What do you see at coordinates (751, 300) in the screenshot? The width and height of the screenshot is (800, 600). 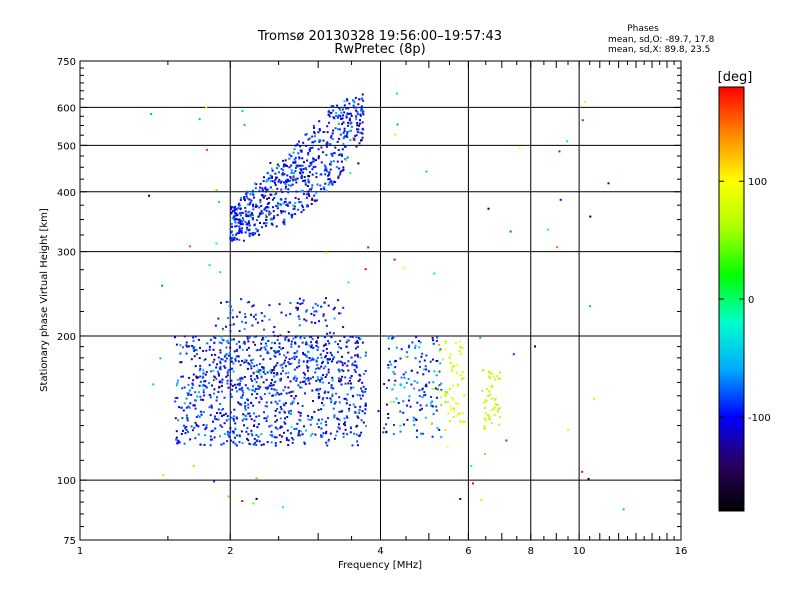 I see `colorbar-tick-label: 0` at bounding box center [751, 300].